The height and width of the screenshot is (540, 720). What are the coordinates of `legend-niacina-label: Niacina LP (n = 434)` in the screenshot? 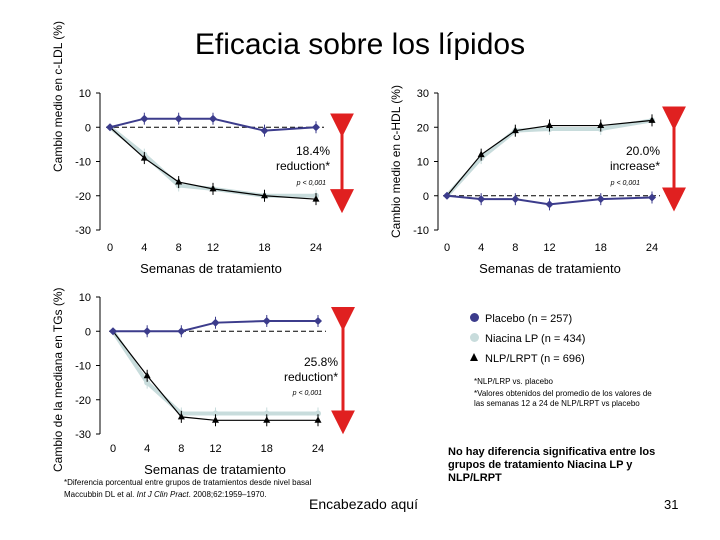 It's located at (535, 339).